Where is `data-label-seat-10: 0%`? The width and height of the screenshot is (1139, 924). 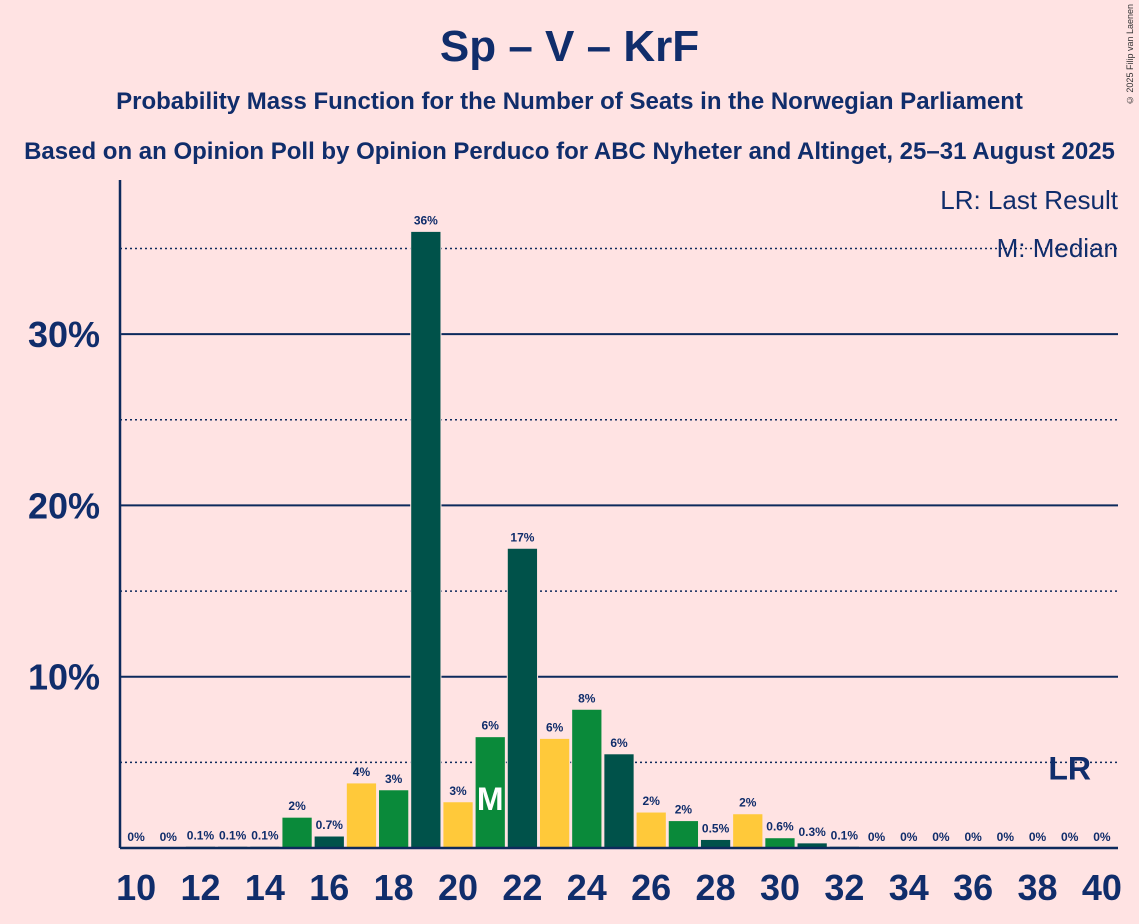 data-label-seat-10: 0% is located at coordinates (136, 837).